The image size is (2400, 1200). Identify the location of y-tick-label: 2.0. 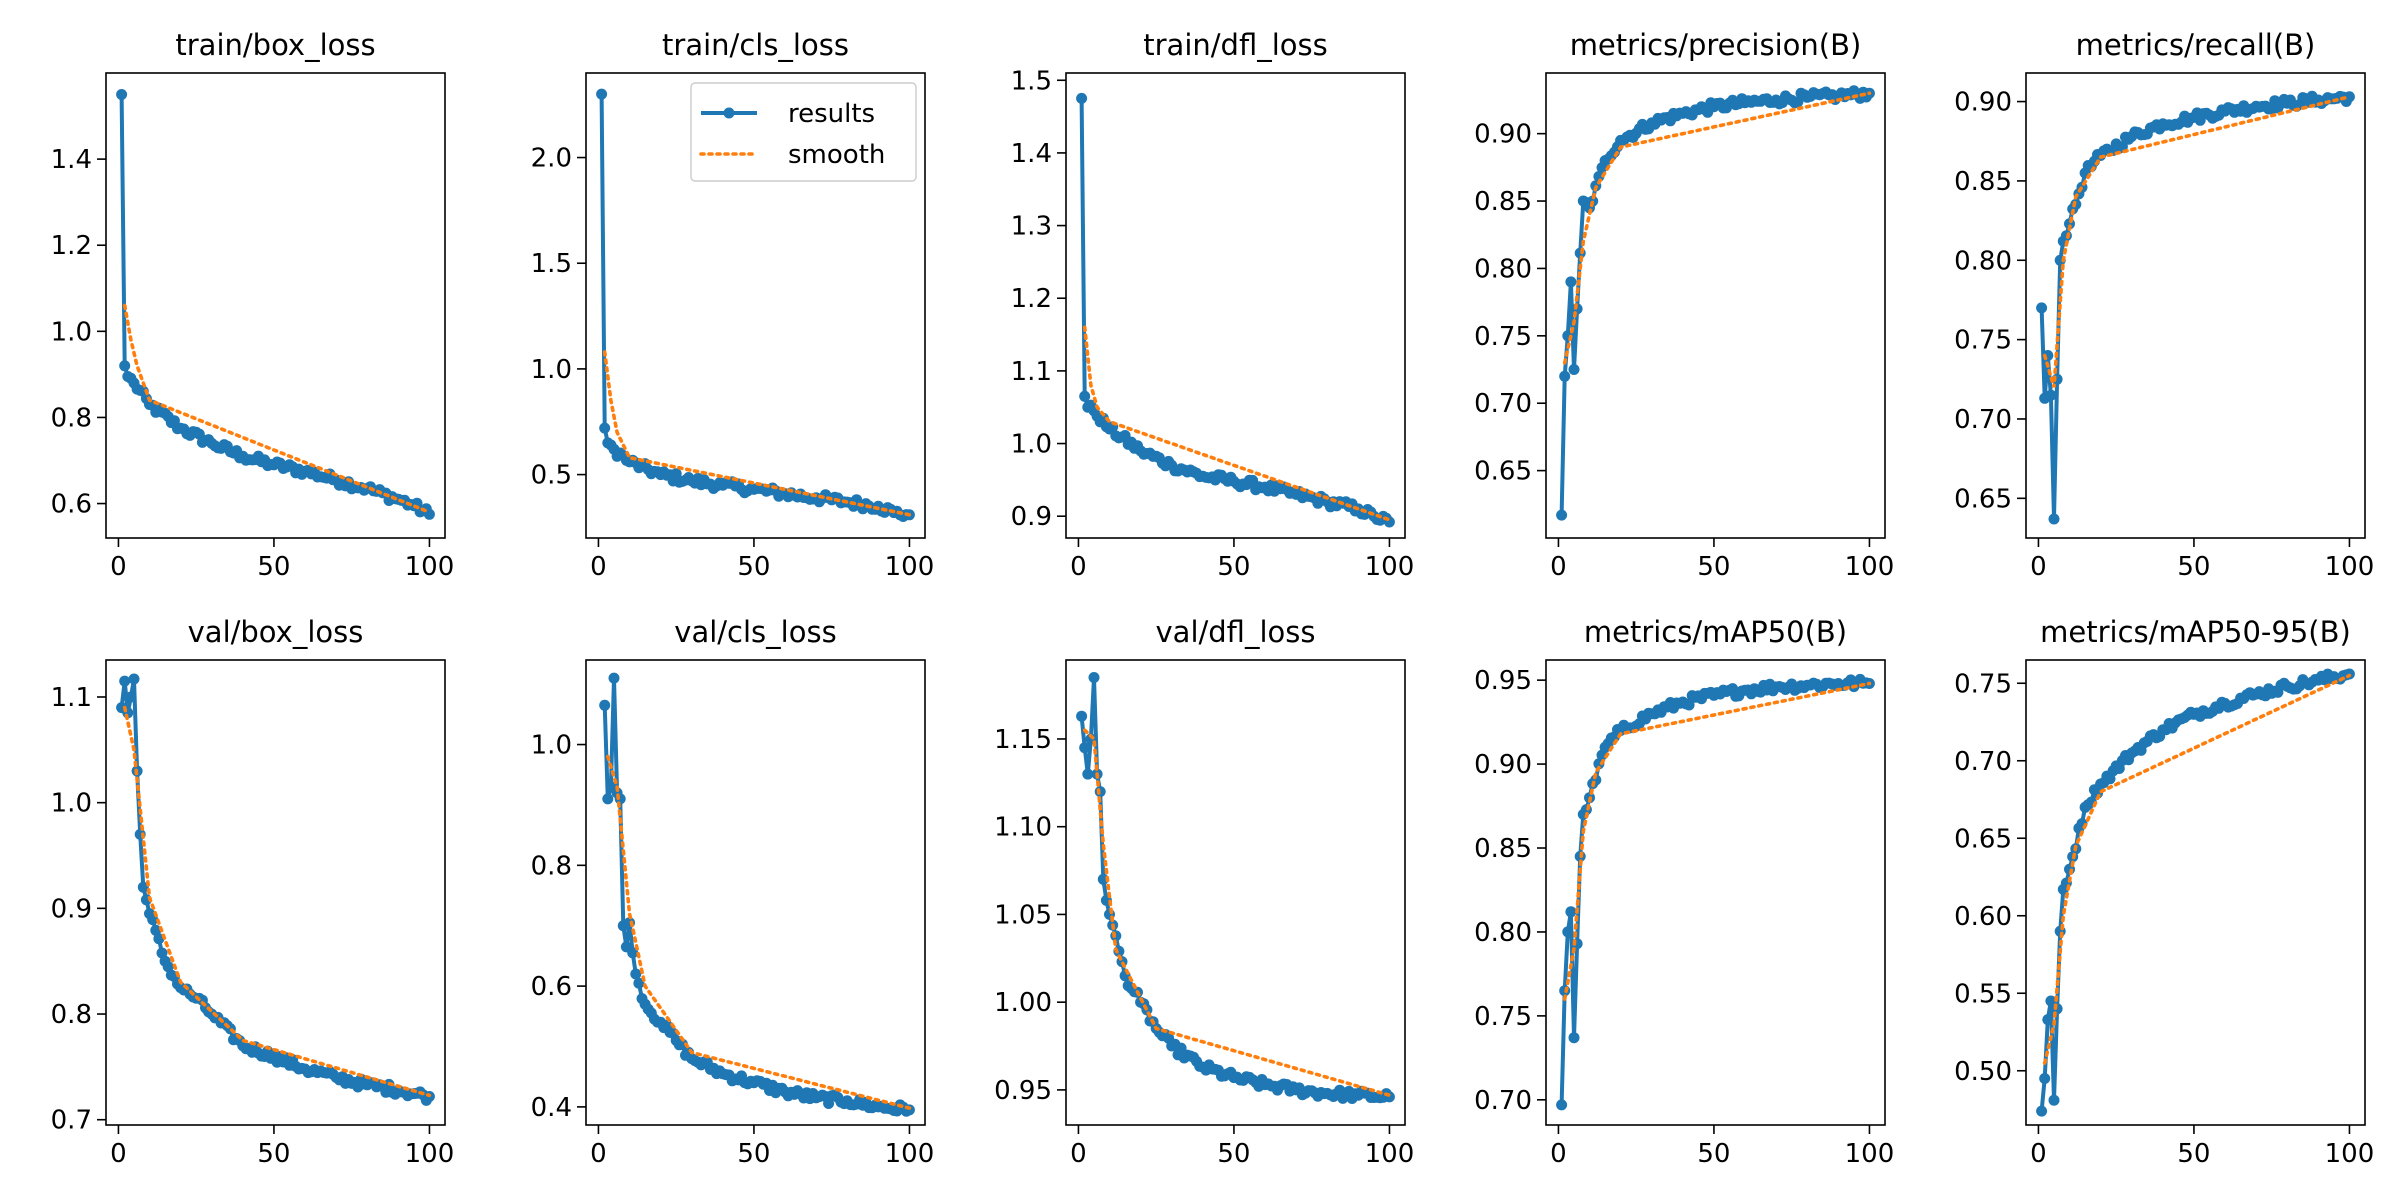
(551, 159).